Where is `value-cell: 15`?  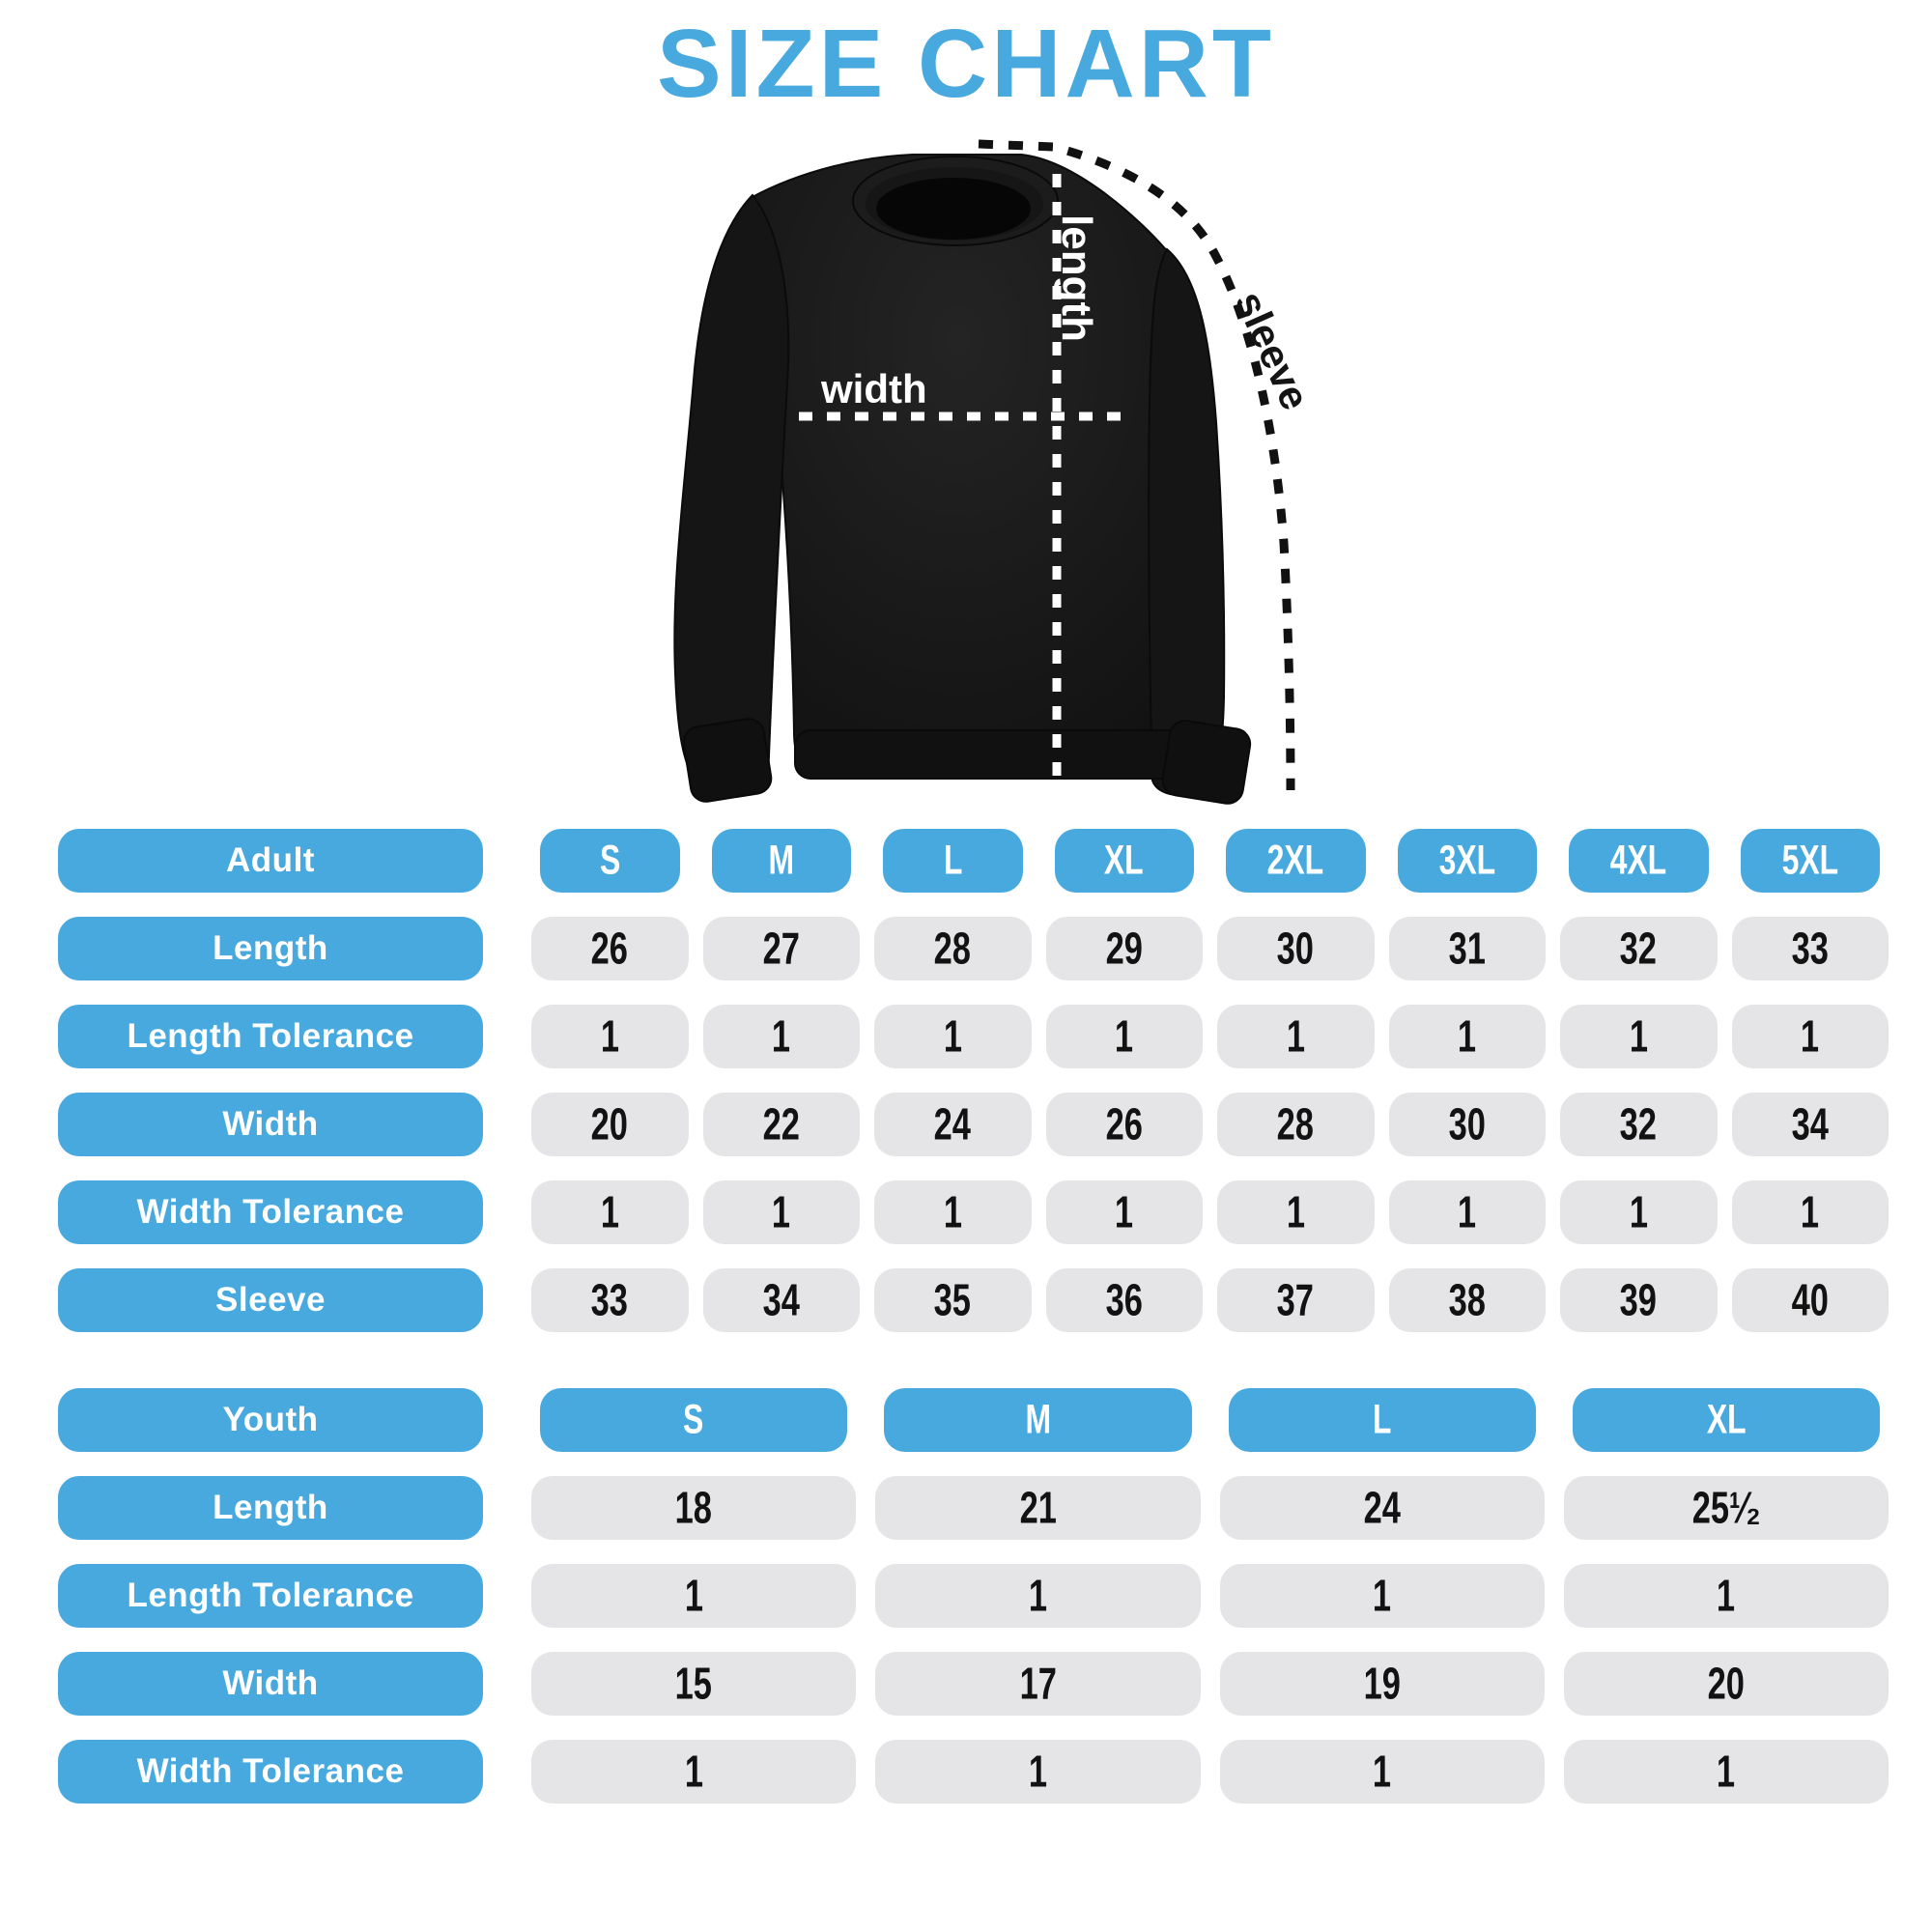
value-cell: 15 is located at coordinates (694, 1684).